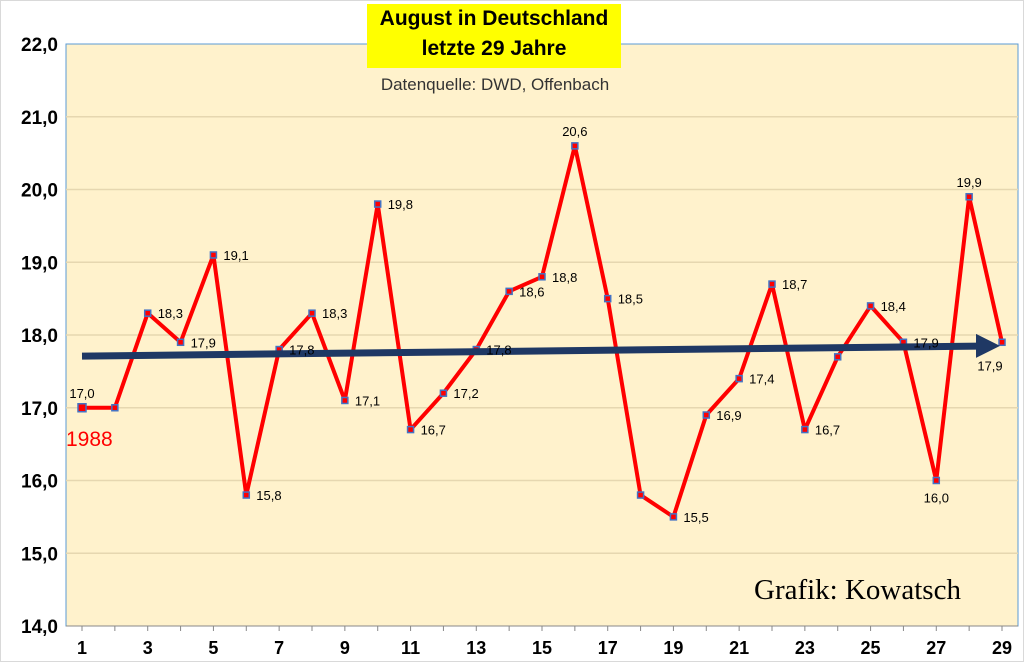  Describe the element at coordinates (794, 284) in the screenshot. I see `data-label: 18,7` at that location.